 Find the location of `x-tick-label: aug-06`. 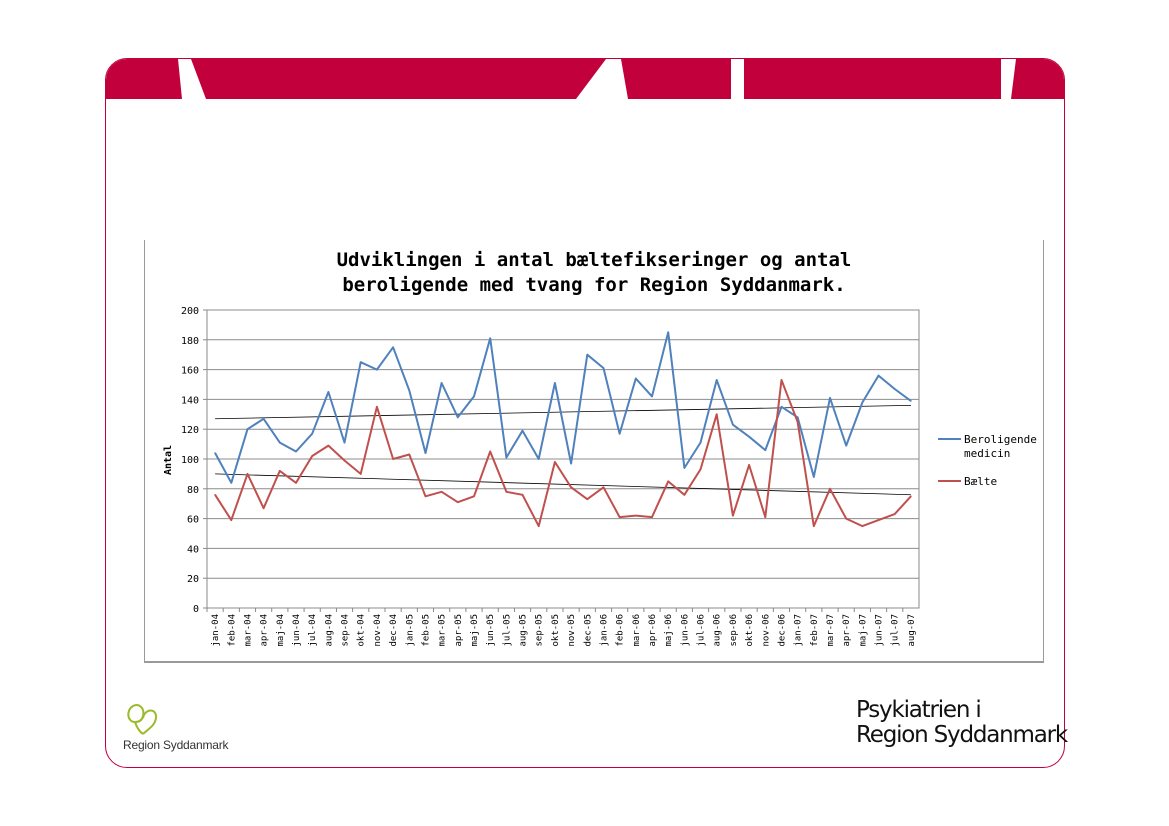

x-tick-label: aug-06 is located at coordinates (718, 630).